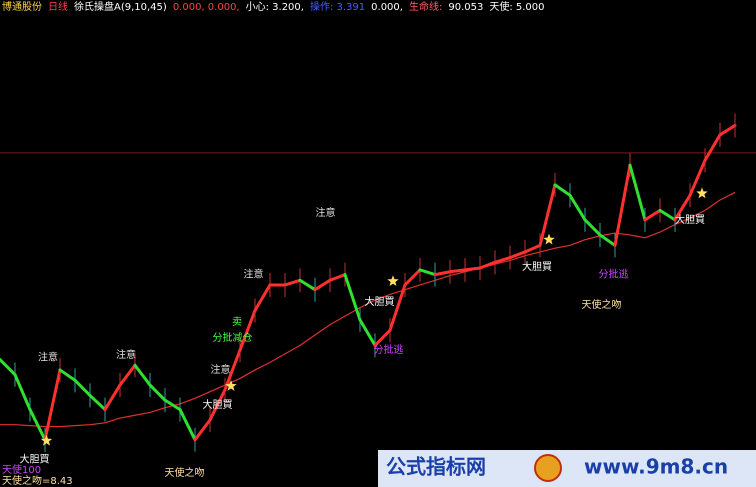 Image resolution: width=756 pixels, height=487 pixels. Describe the element at coordinates (237, 322) in the screenshot. I see `annotation: 卖` at that location.